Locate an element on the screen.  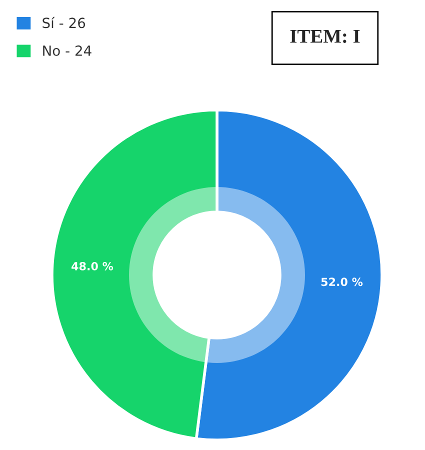
legend-label: Sí - 26 is located at coordinates (64, 22).